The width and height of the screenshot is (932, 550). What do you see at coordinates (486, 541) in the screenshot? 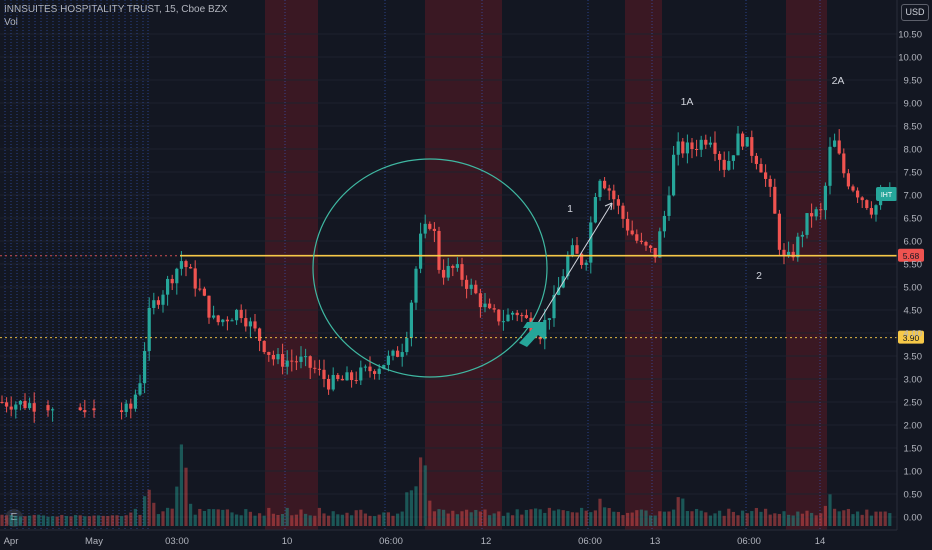
I see `x-tick-label: 12` at bounding box center [486, 541].